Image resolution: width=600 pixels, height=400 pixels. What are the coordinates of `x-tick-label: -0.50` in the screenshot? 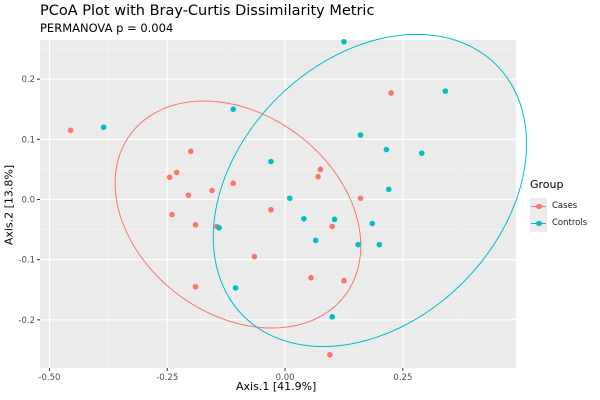 It's located at (49, 378).